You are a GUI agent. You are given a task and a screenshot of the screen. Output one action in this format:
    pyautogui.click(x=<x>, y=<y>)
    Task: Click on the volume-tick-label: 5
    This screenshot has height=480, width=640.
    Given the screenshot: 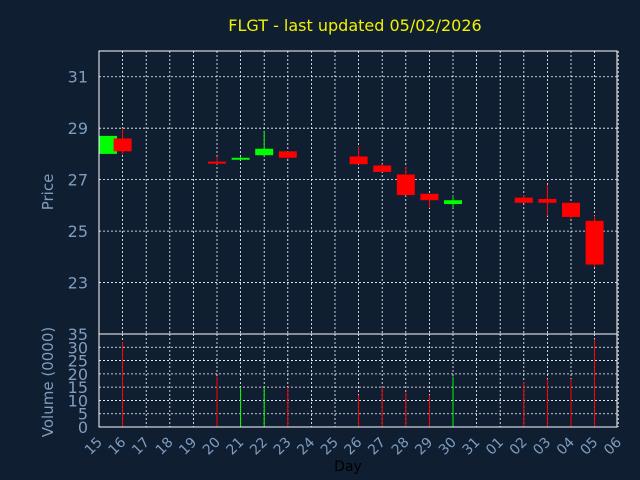 What is the action you would take?
    pyautogui.click(x=83, y=414)
    